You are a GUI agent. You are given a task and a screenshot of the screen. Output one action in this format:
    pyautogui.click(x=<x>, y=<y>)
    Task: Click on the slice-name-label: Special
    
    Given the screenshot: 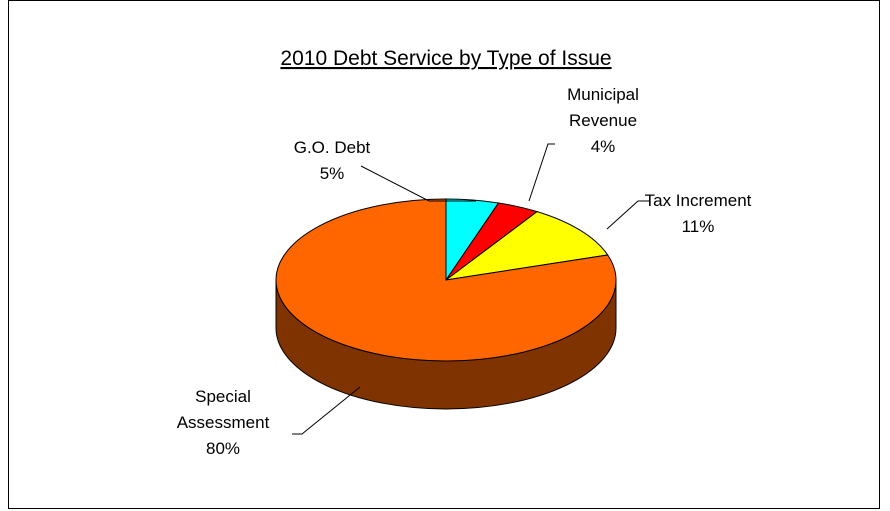 What is the action you would take?
    pyautogui.click(x=223, y=396)
    